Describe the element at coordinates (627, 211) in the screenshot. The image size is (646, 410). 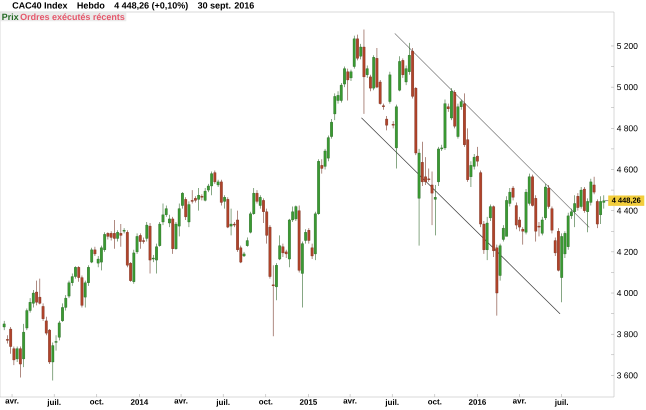
I see `y-tick-label: 4 400` at that location.